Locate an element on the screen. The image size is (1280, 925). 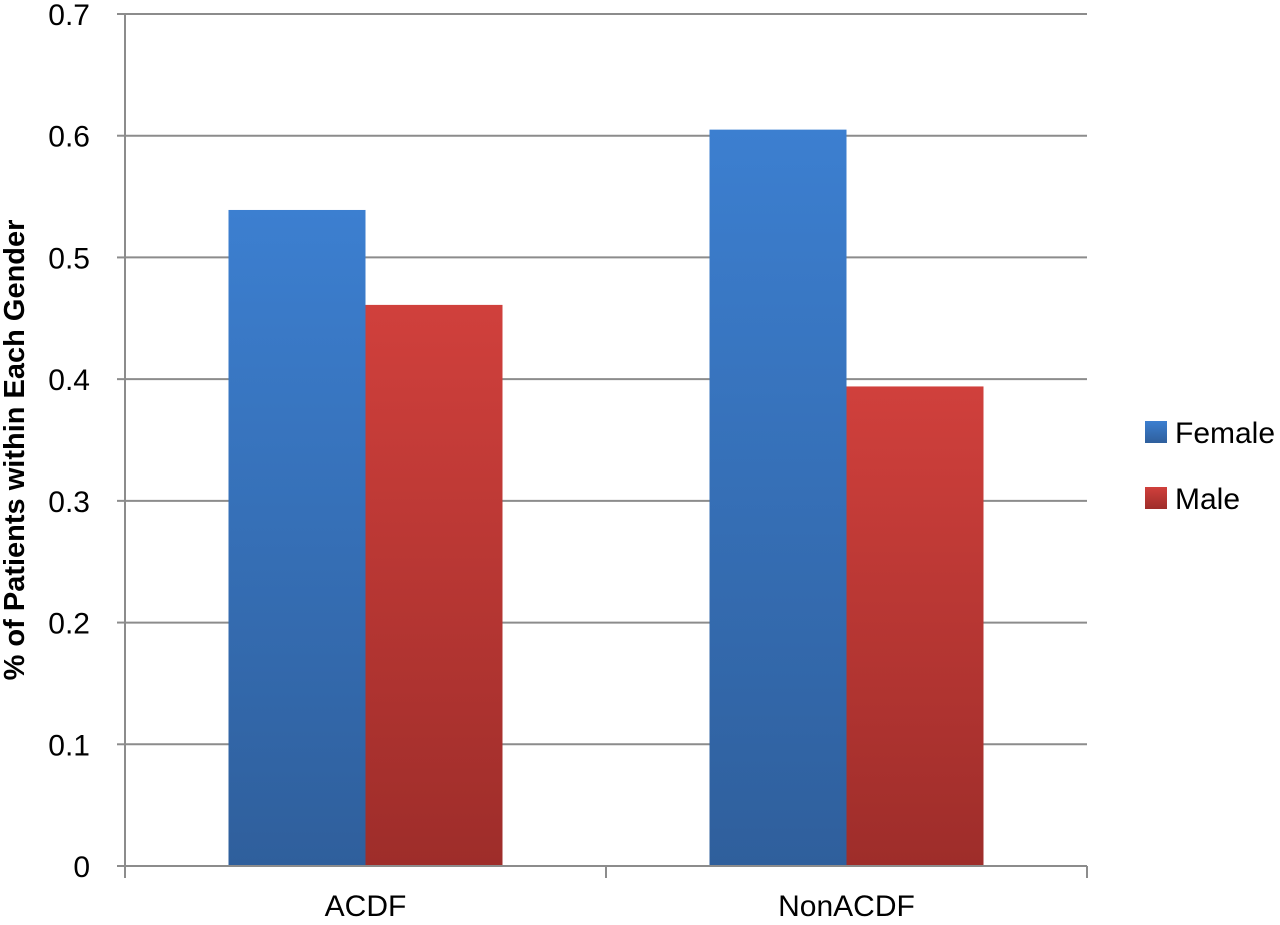
y-tick-label: 0.7 is located at coordinates (69, 16).